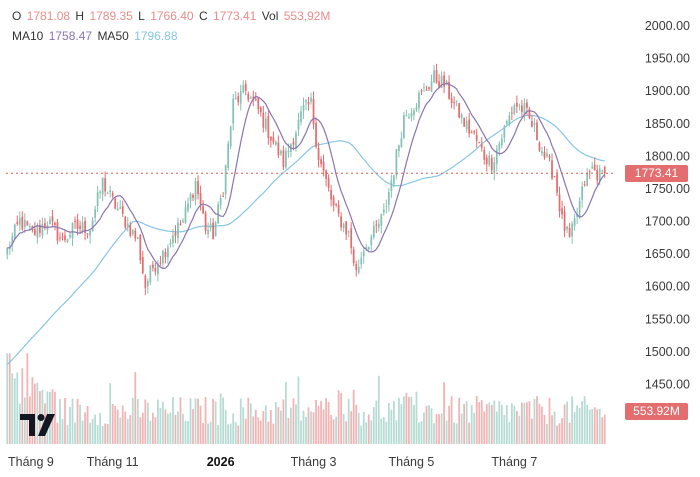 The height and width of the screenshot is (477, 700). What do you see at coordinates (48, 16) in the screenshot?
I see `open-value: 1781.08` at bounding box center [48, 16].